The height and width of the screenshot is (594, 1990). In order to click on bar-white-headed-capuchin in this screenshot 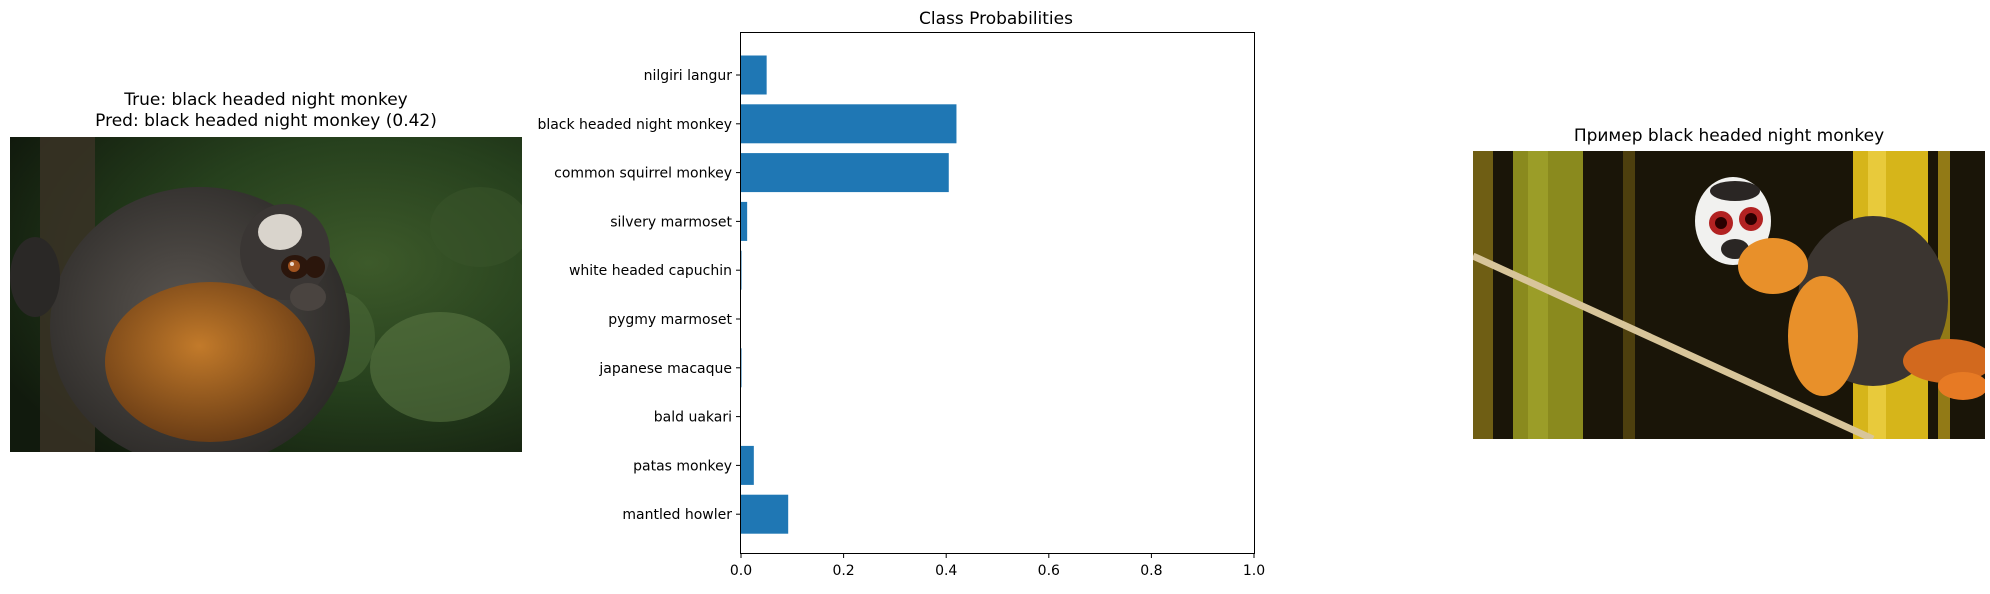, I will do `click(741, 270)`.